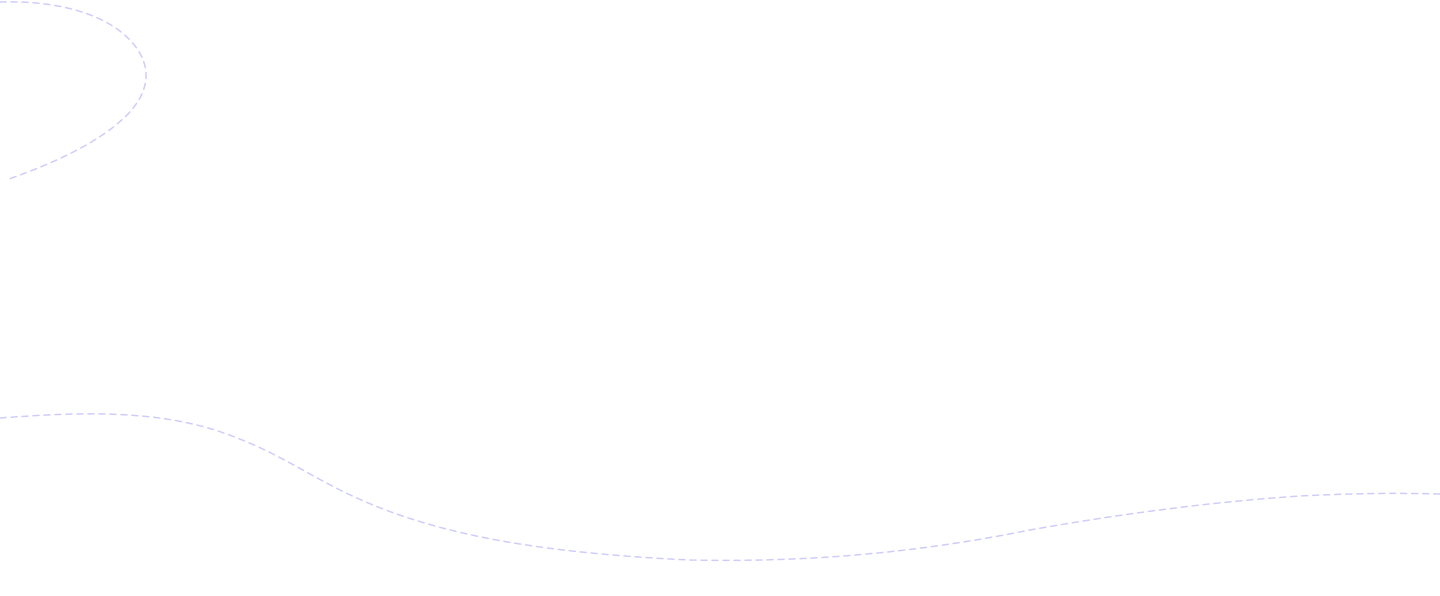 The height and width of the screenshot is (596, 1440). I want to click on top-left-dashed-arc, so click(73, 91).